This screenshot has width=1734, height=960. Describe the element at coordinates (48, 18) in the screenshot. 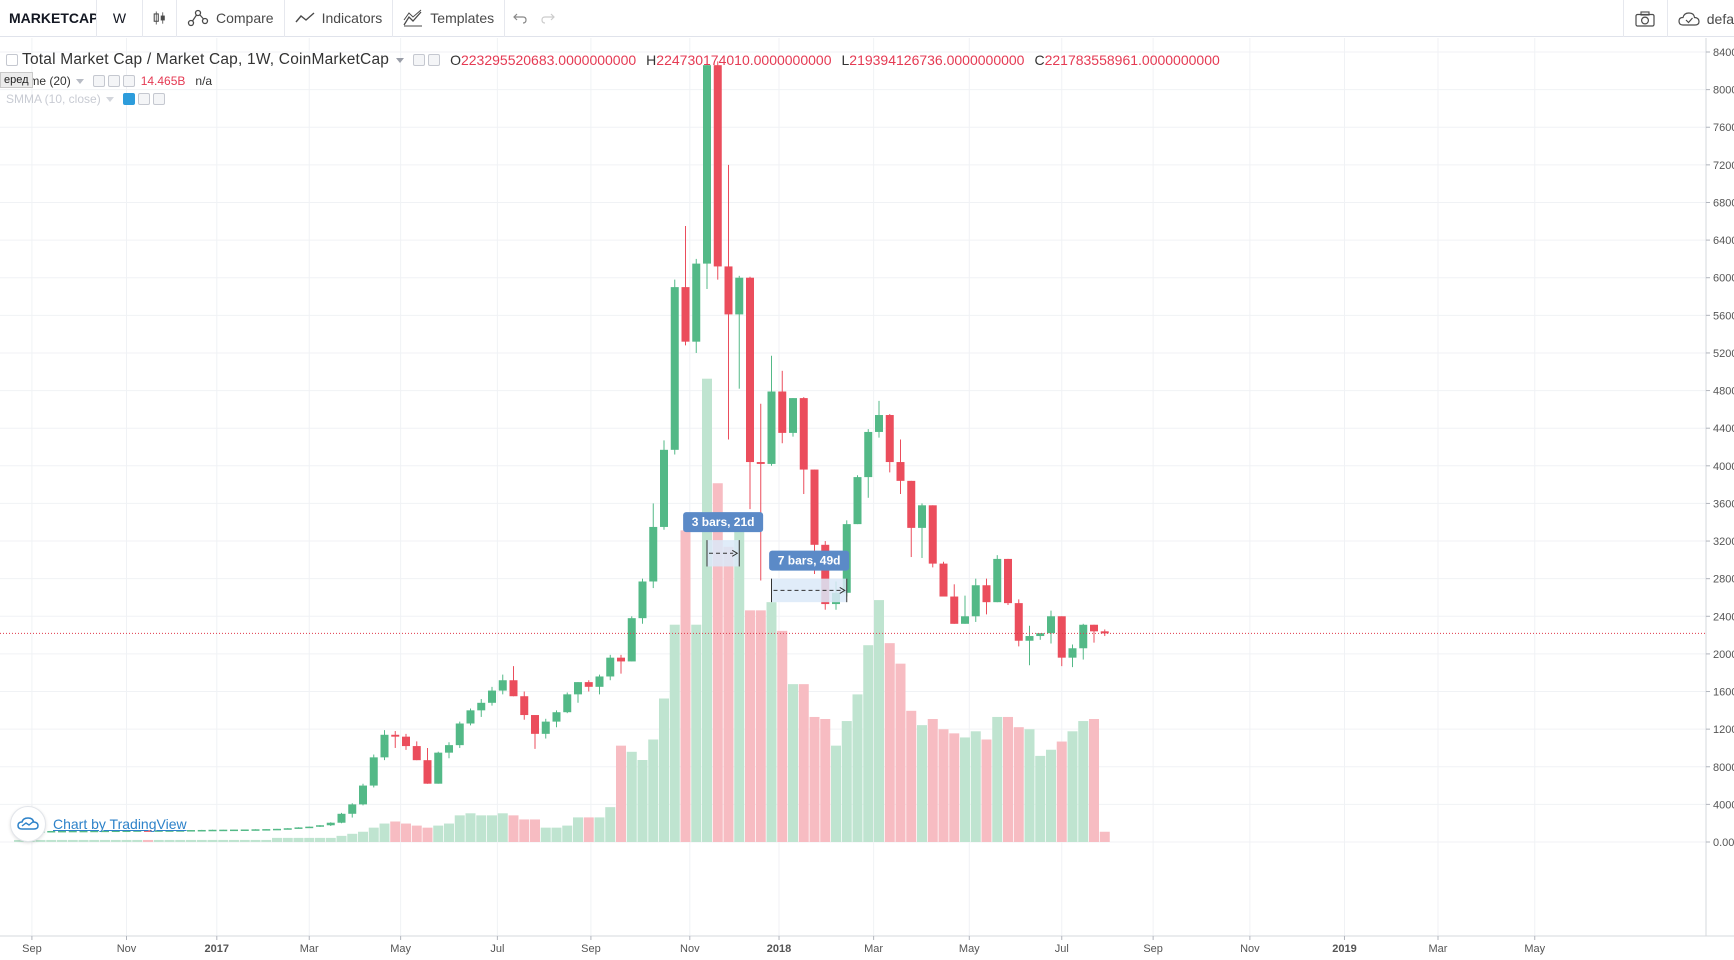

I see `symbol-search-button: MARKETCAP` at that location.